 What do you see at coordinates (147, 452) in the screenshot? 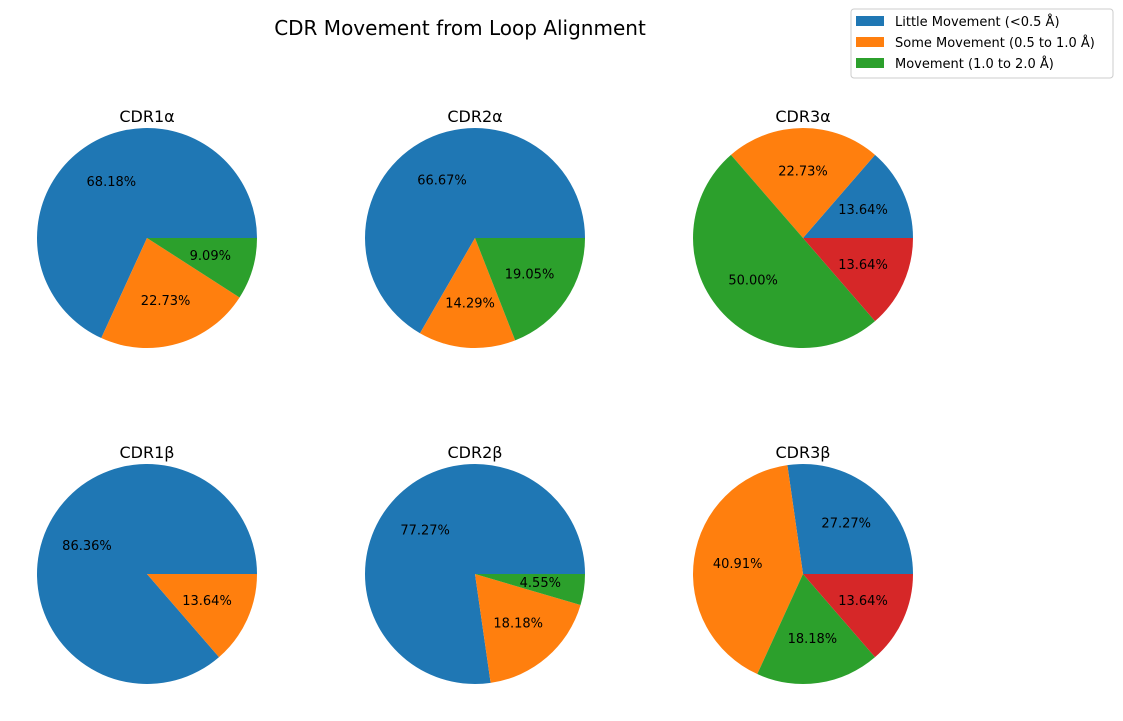
I see `pie-title: CDR1β` at bounding box center [147, 452].